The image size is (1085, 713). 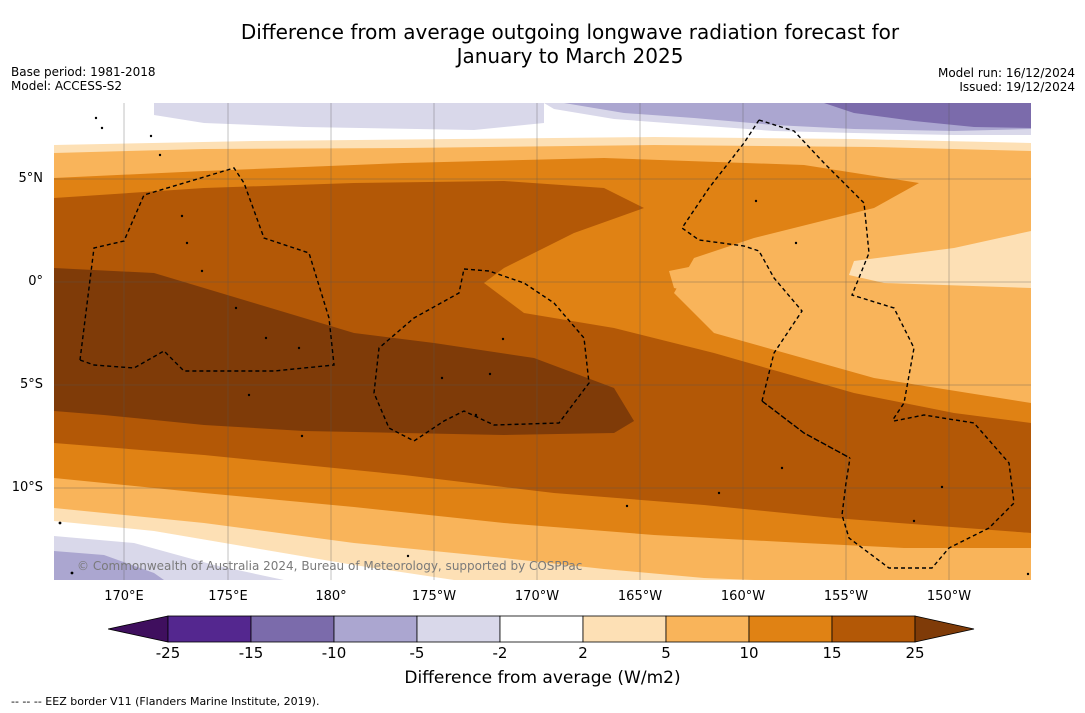 I want to click on cbar-tick-25: 25, so click(x=915, y=653).